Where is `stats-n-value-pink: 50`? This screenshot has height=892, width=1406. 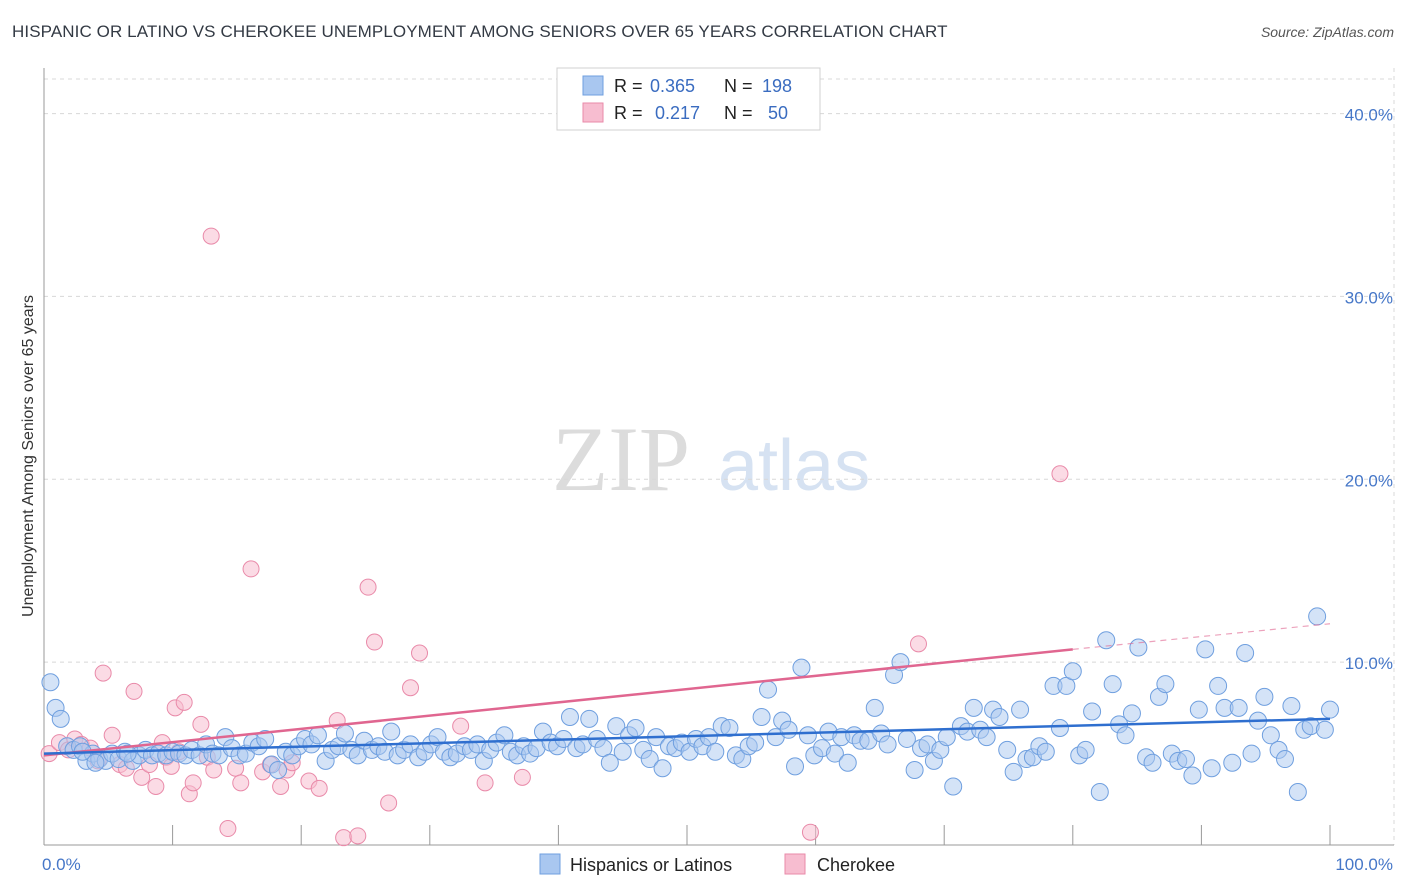
stats-n-value-pink: 50 is located at coordinates (778, 113).